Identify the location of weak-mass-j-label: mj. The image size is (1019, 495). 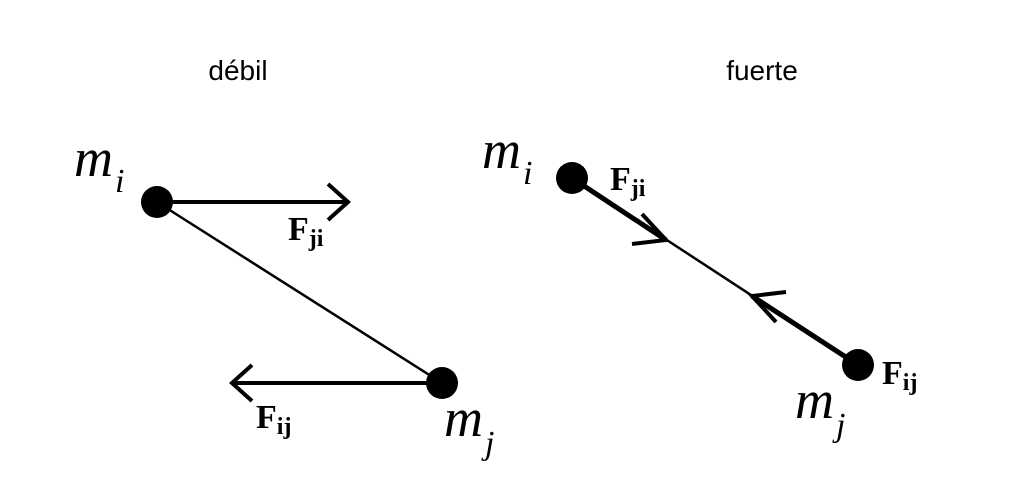
(469, 425).